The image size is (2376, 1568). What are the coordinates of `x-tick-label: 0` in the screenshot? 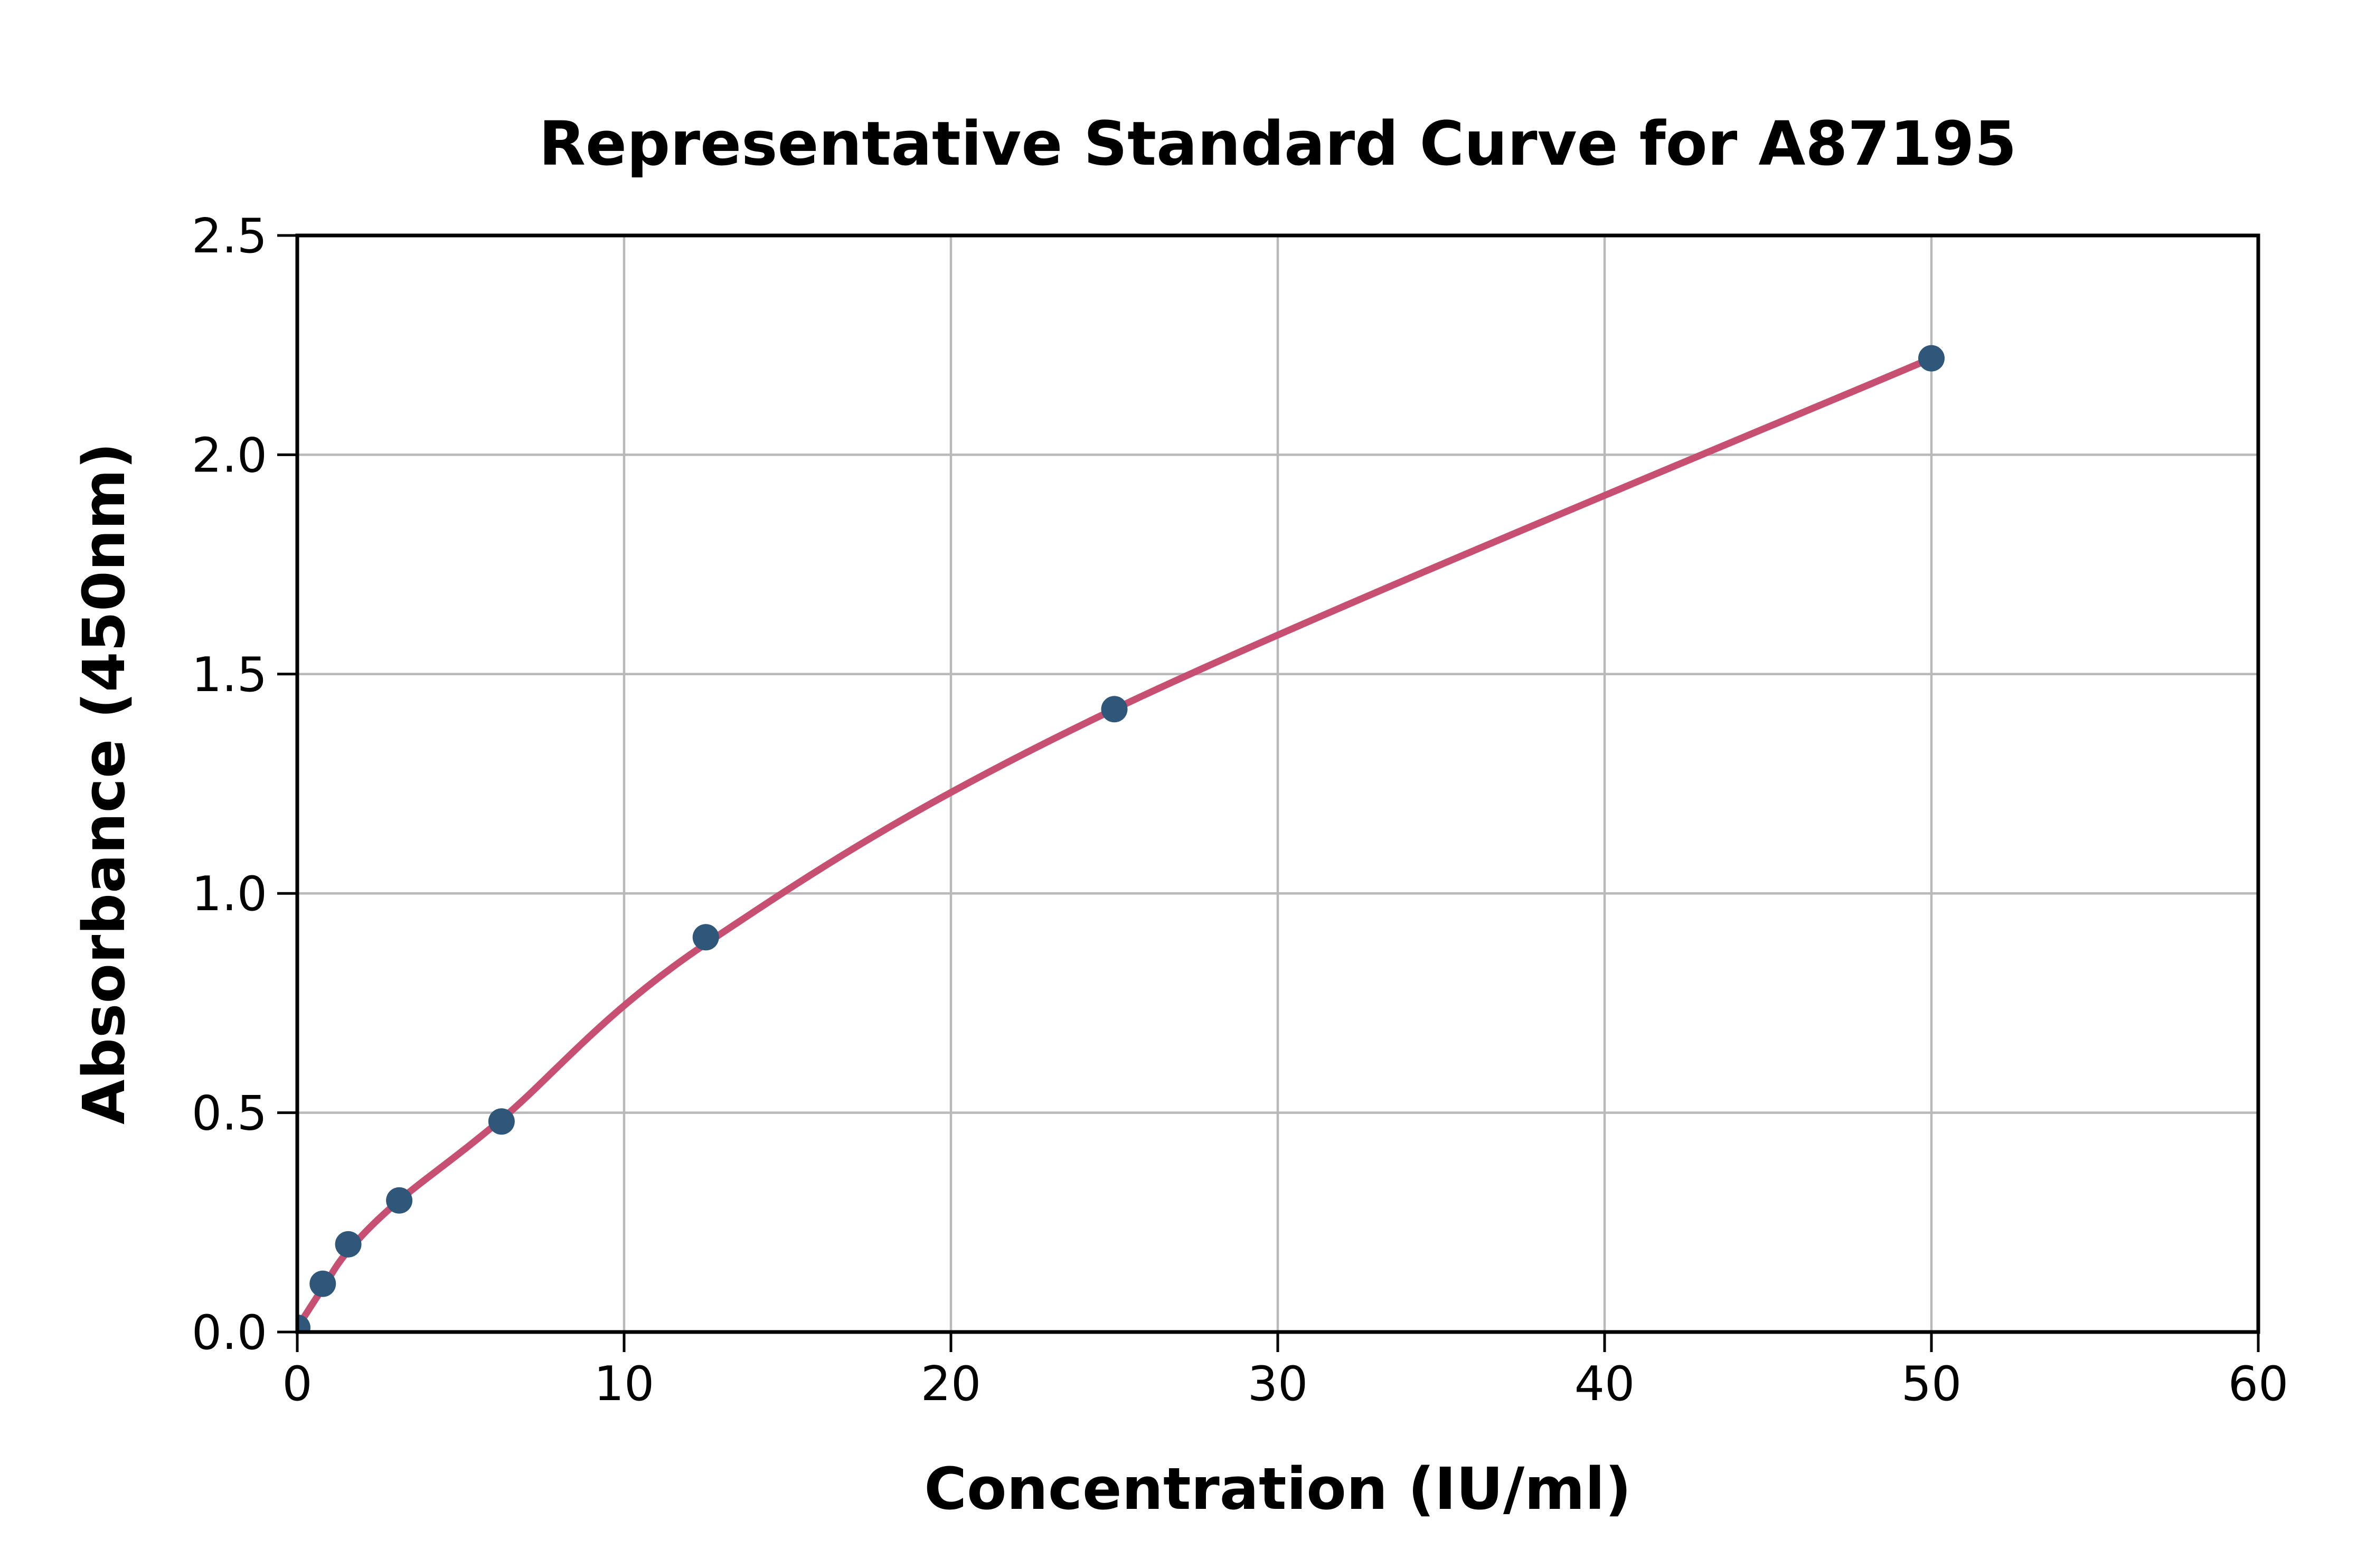 It's located at (297, 1384).